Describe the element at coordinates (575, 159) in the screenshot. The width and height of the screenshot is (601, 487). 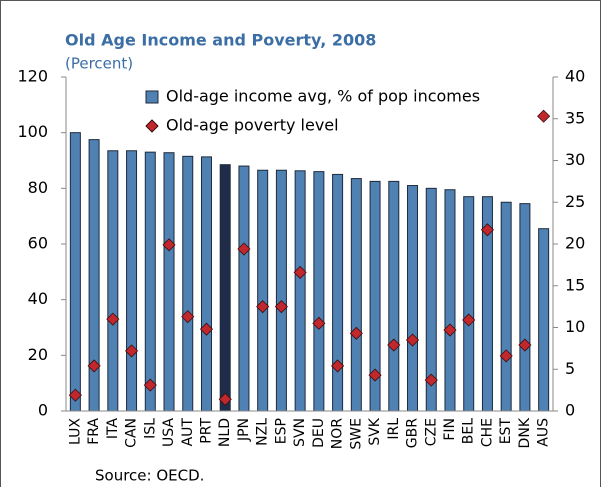
I see `y2-tick-label: 30` at that location.